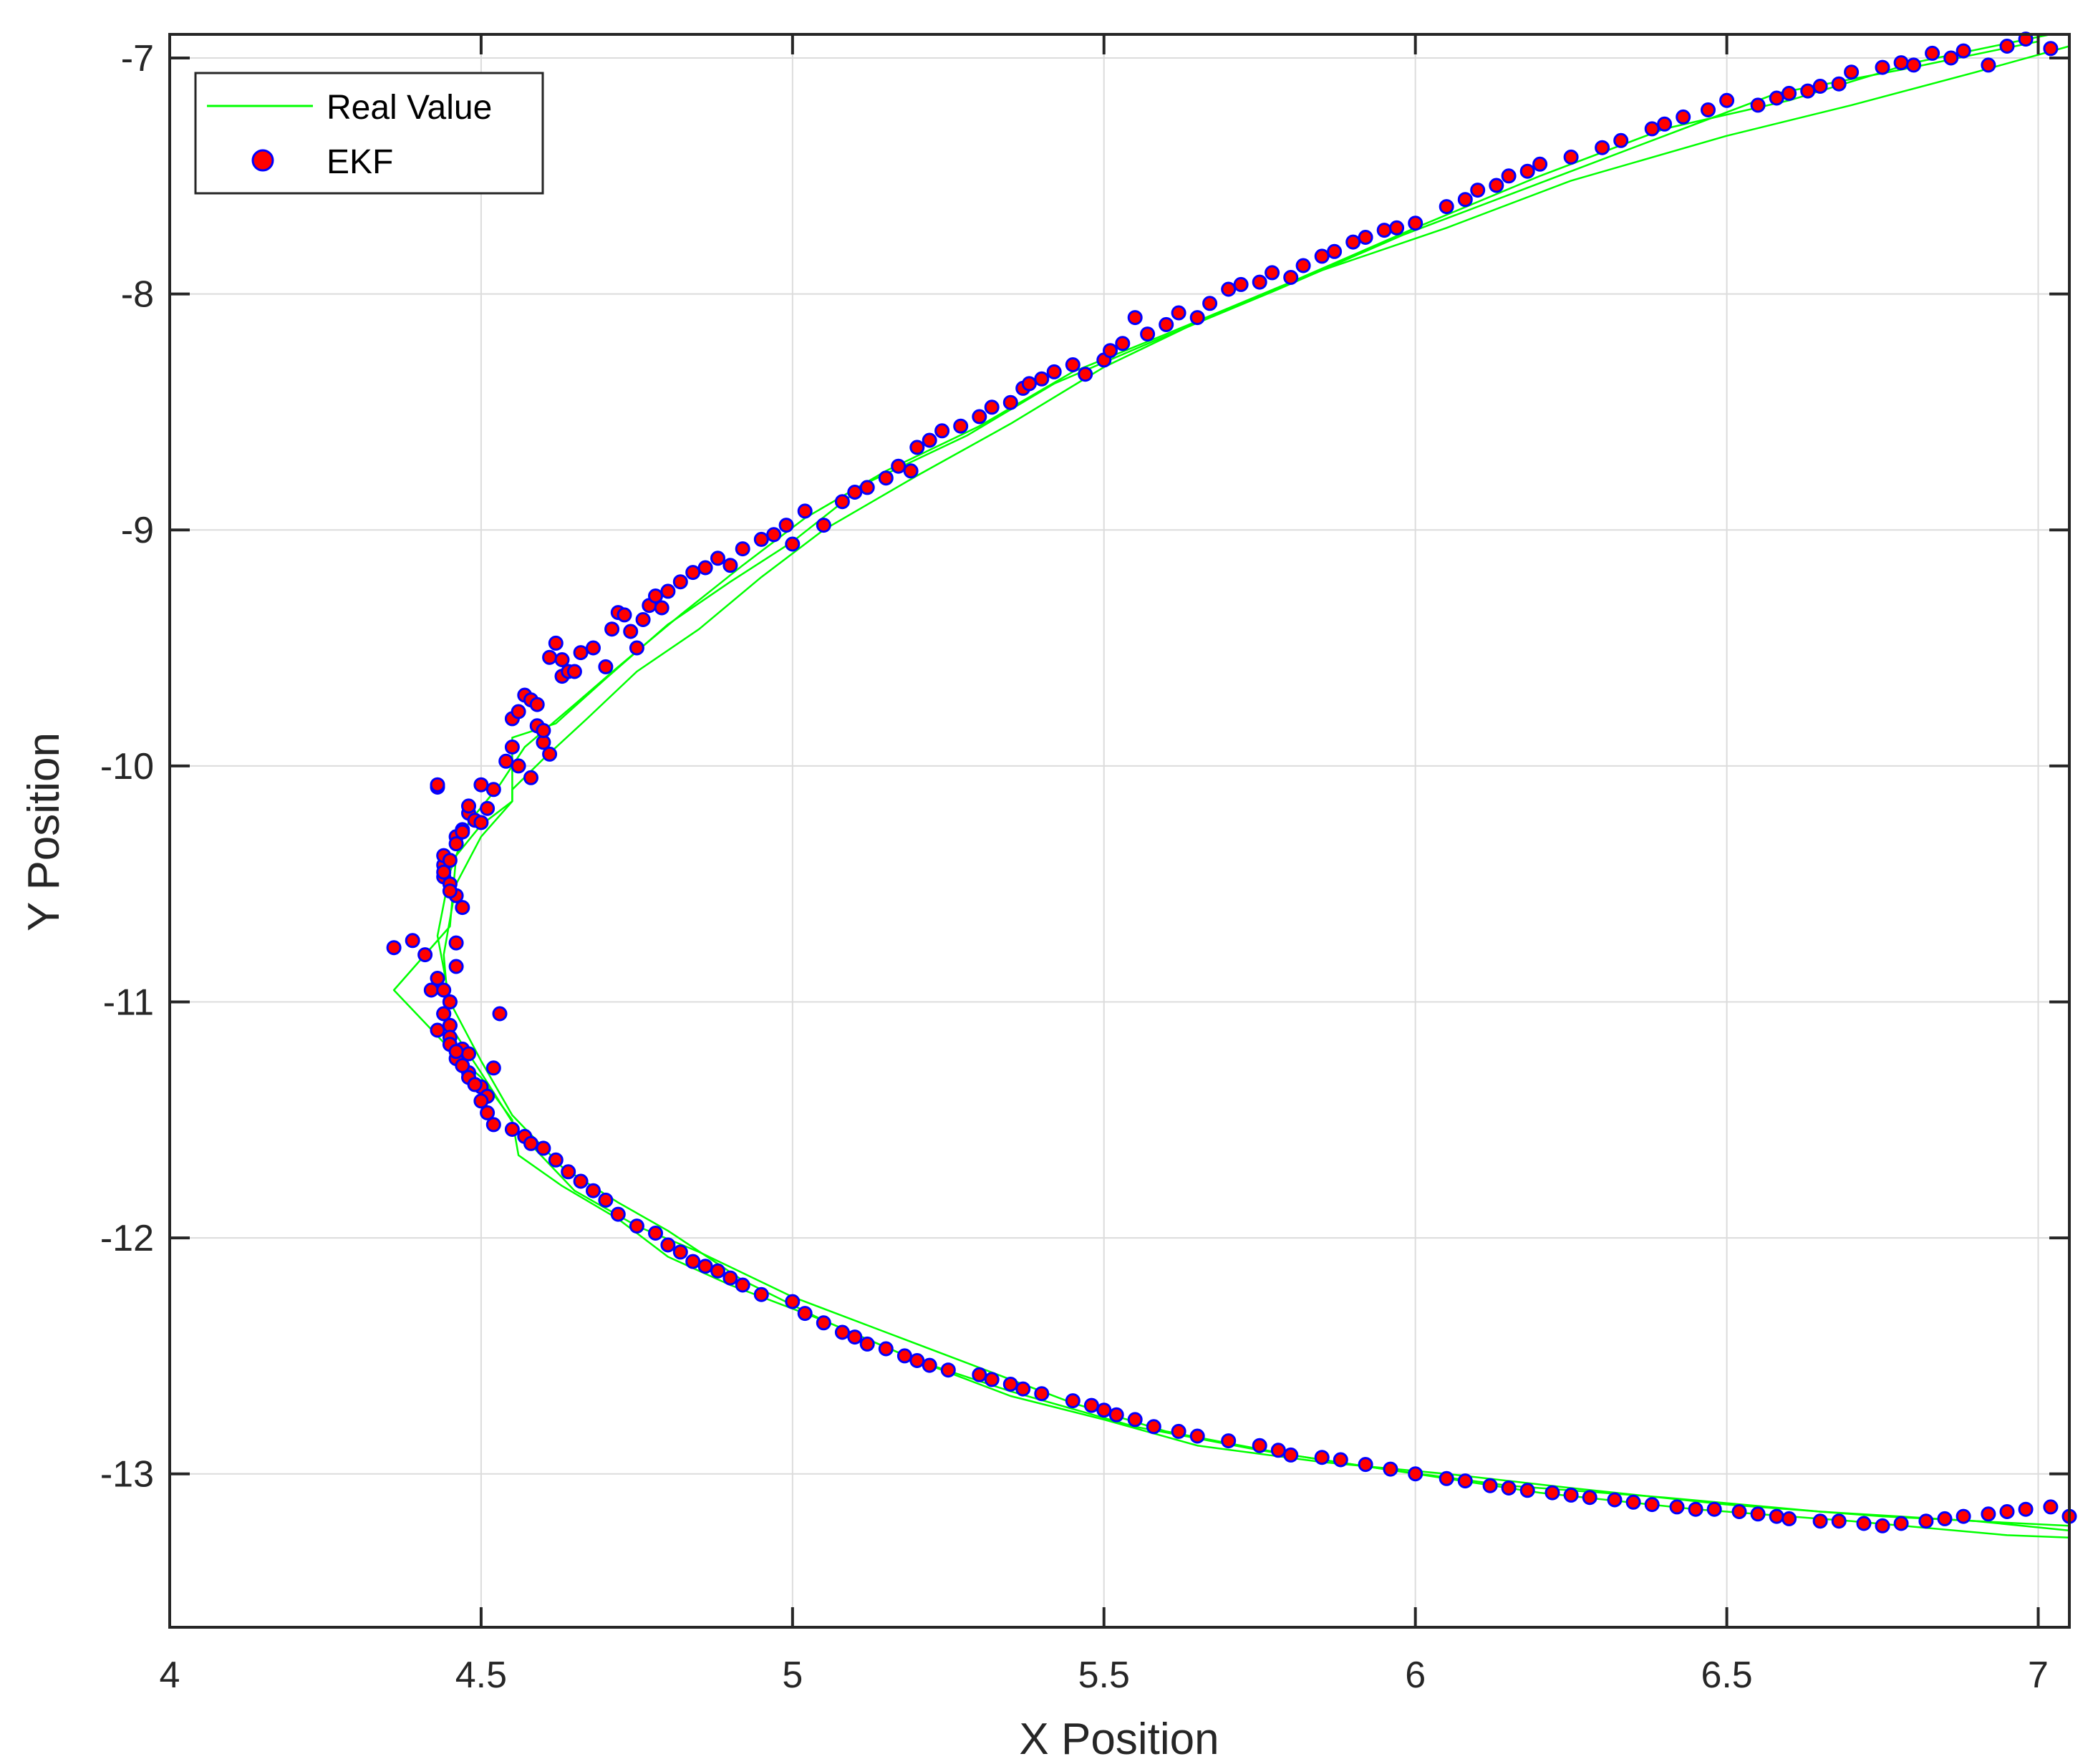 Image resolution: width=2098 pixels, height=1764 pixels. What do you see at coordinates (137, 58) in the screenshot?
I see `y-tick-label: -7` at bounding box center [137, 58].